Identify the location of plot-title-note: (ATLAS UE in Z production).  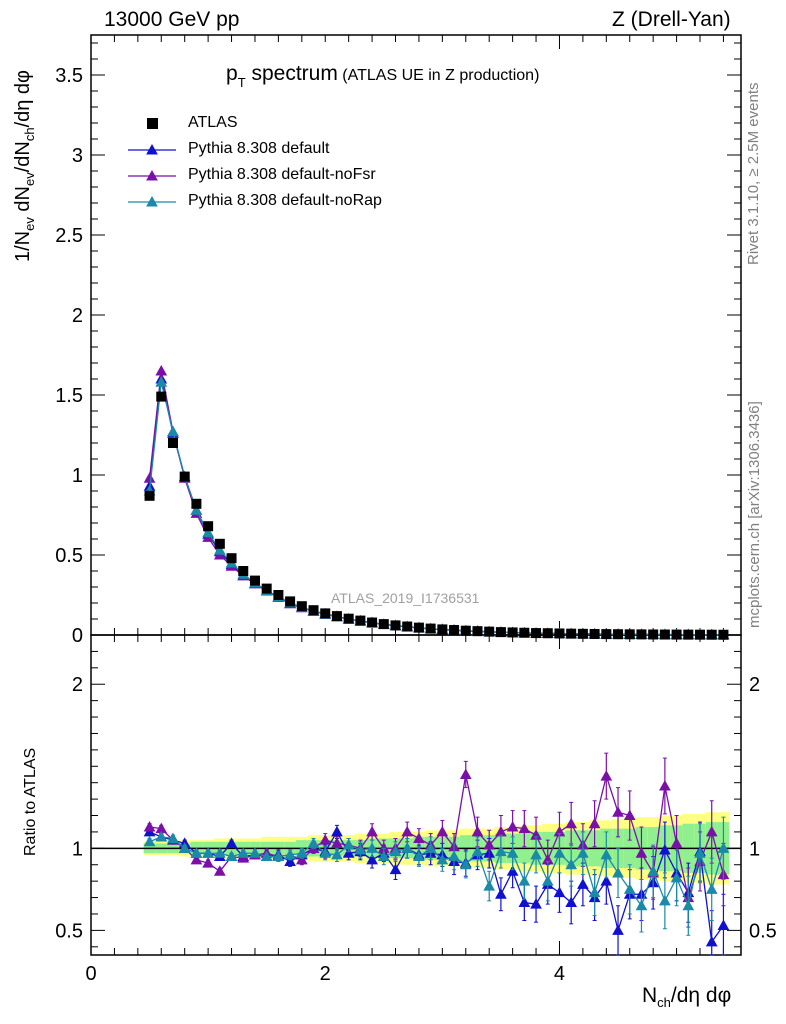
(441, 75).